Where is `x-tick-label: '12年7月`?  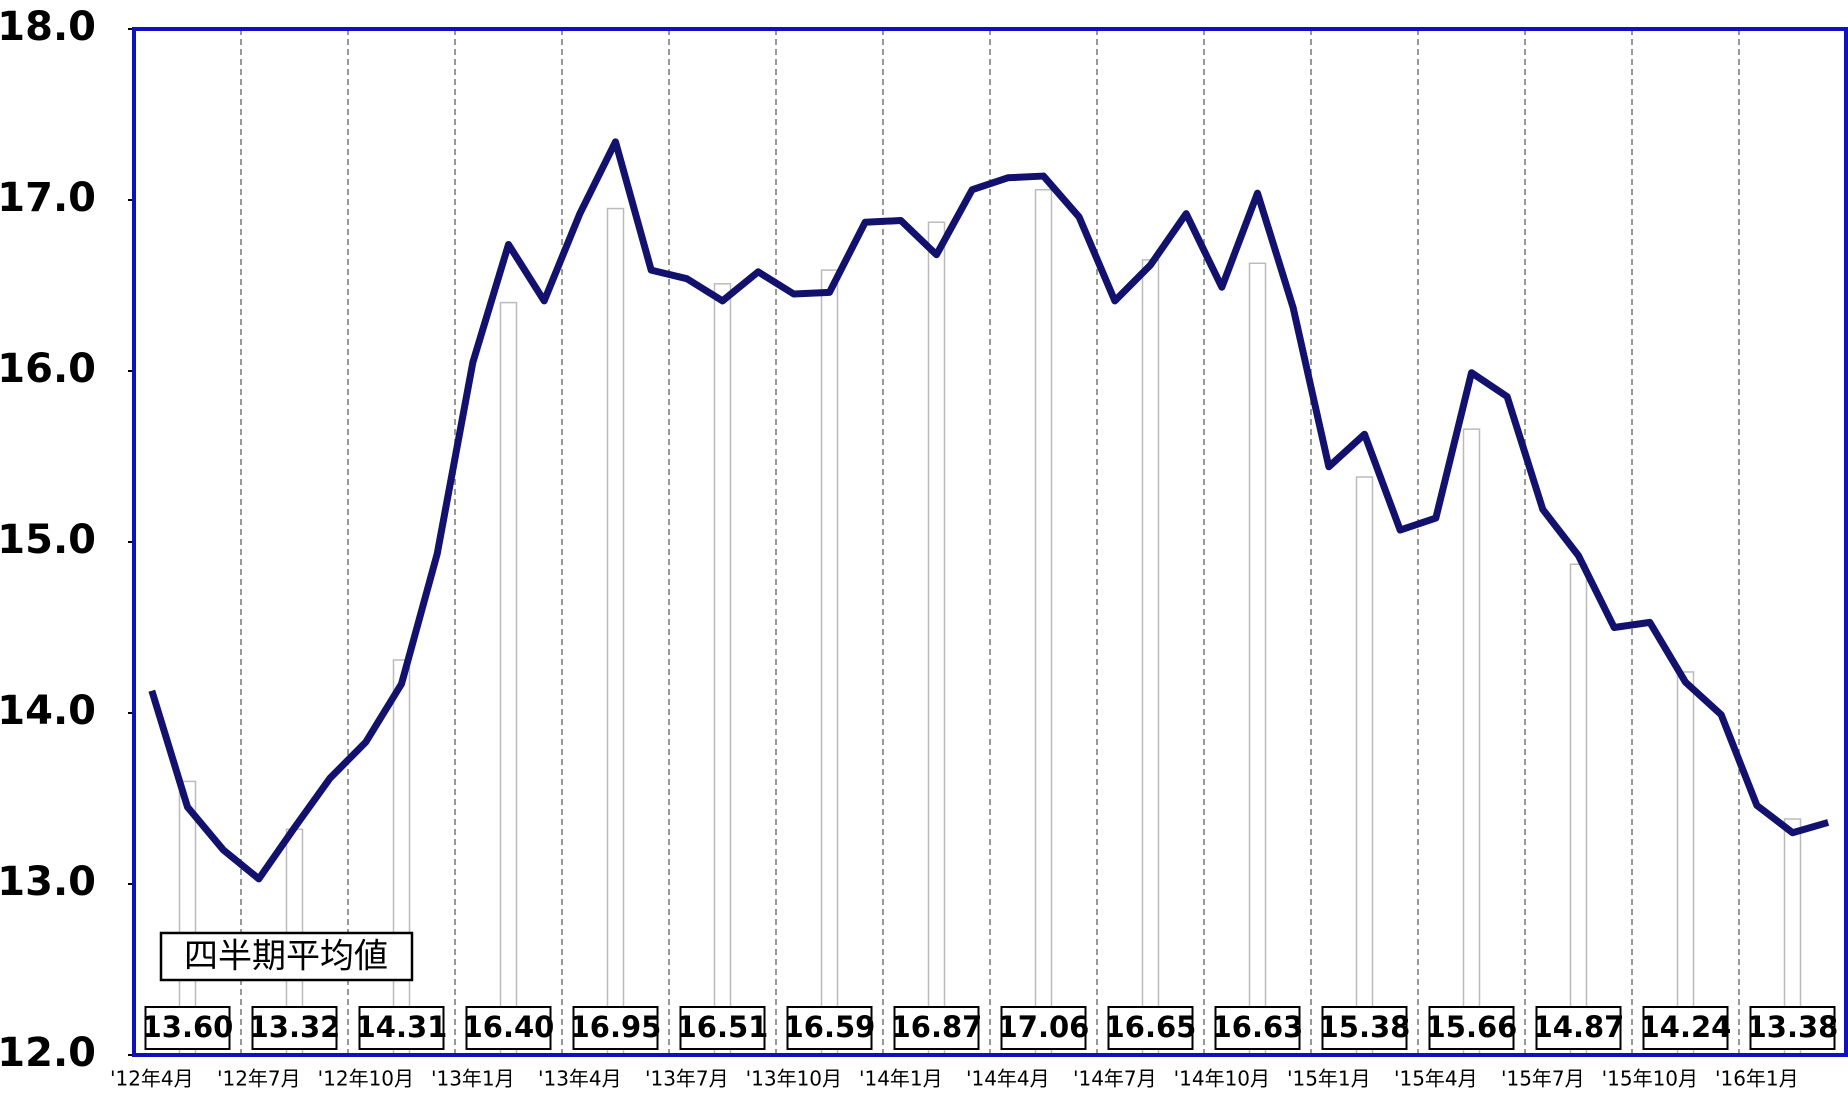 x-tick-label: '12年7月 is located at coordinates (259, 1079).